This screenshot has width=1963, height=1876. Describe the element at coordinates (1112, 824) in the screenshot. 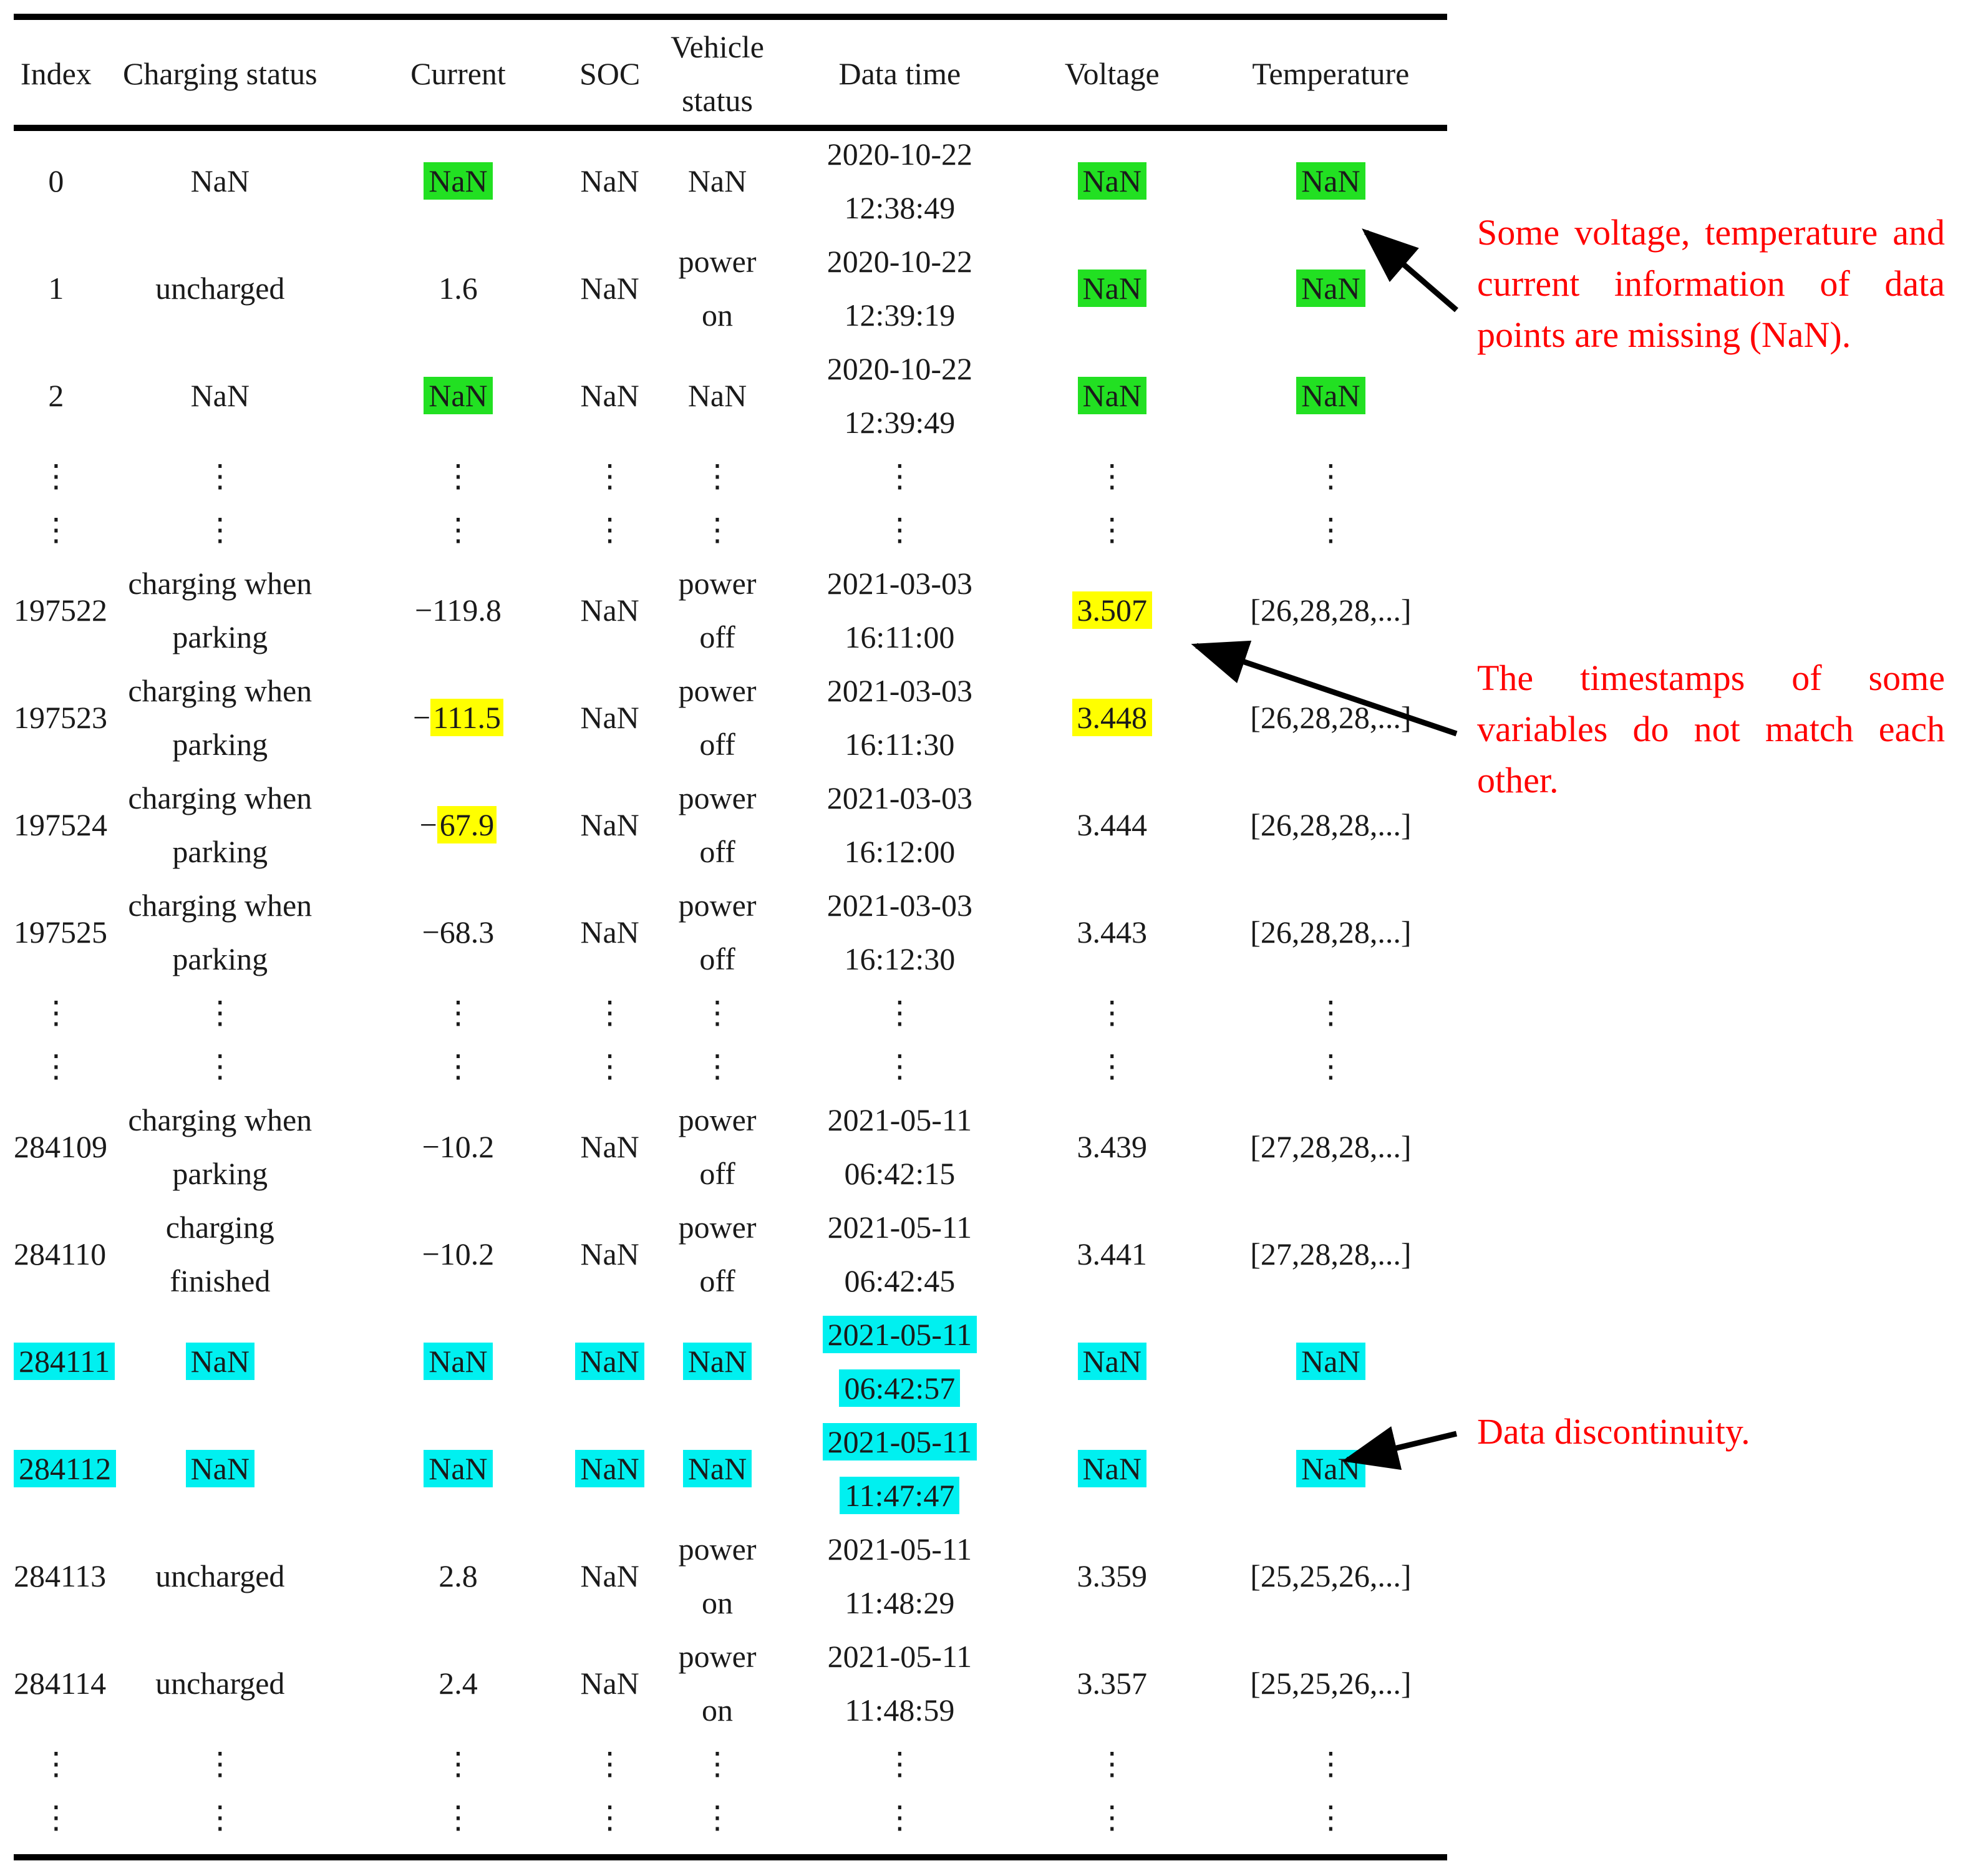

I see `cell-voltage: 3.444` at that location.